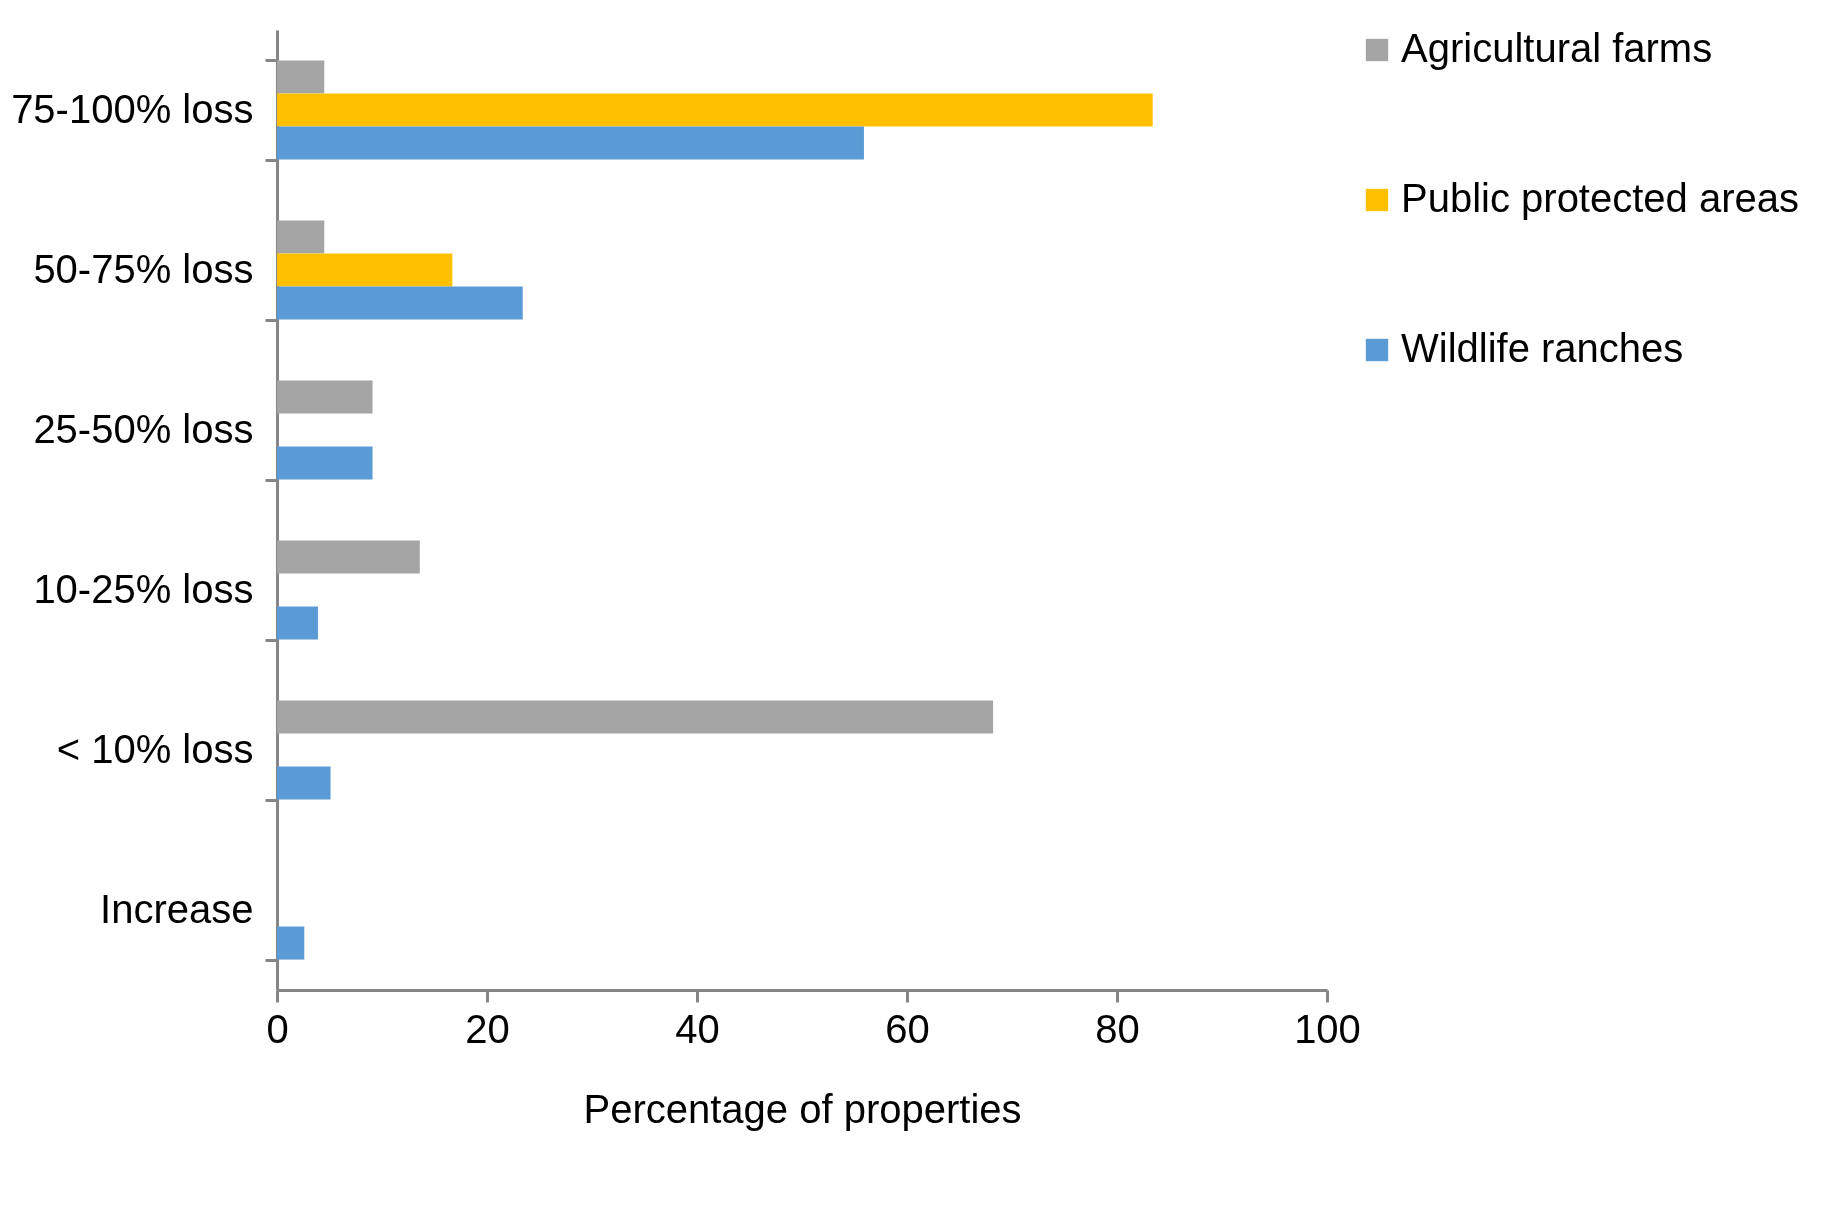 This screenshot has width=1848, height=1225. What do you see at coordinates (487, 1028) in the screenshot?
I see `x-tick-label: 20` at bounding box center [487, 1028].